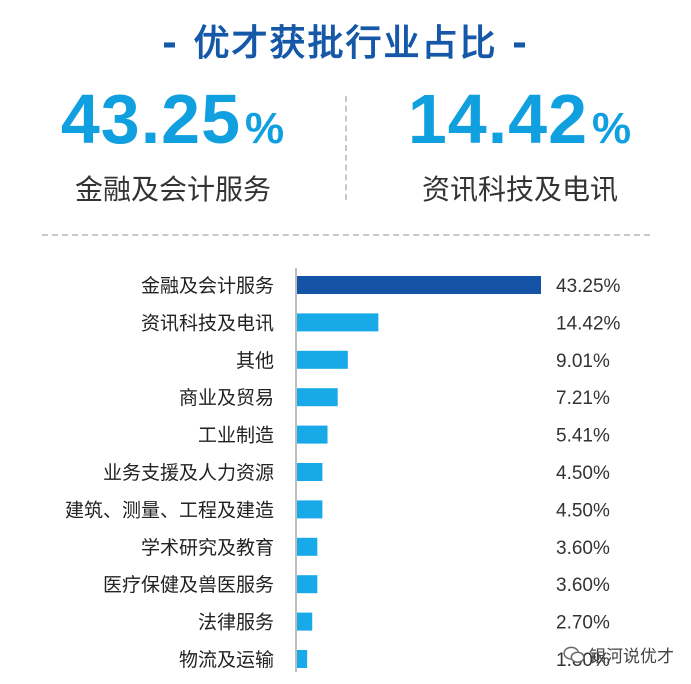 This screenshot has width=691, height=684. Describe the element at coordinates (498, 119) in the screenshot. I see `highlight-number: 14.42` at that location.